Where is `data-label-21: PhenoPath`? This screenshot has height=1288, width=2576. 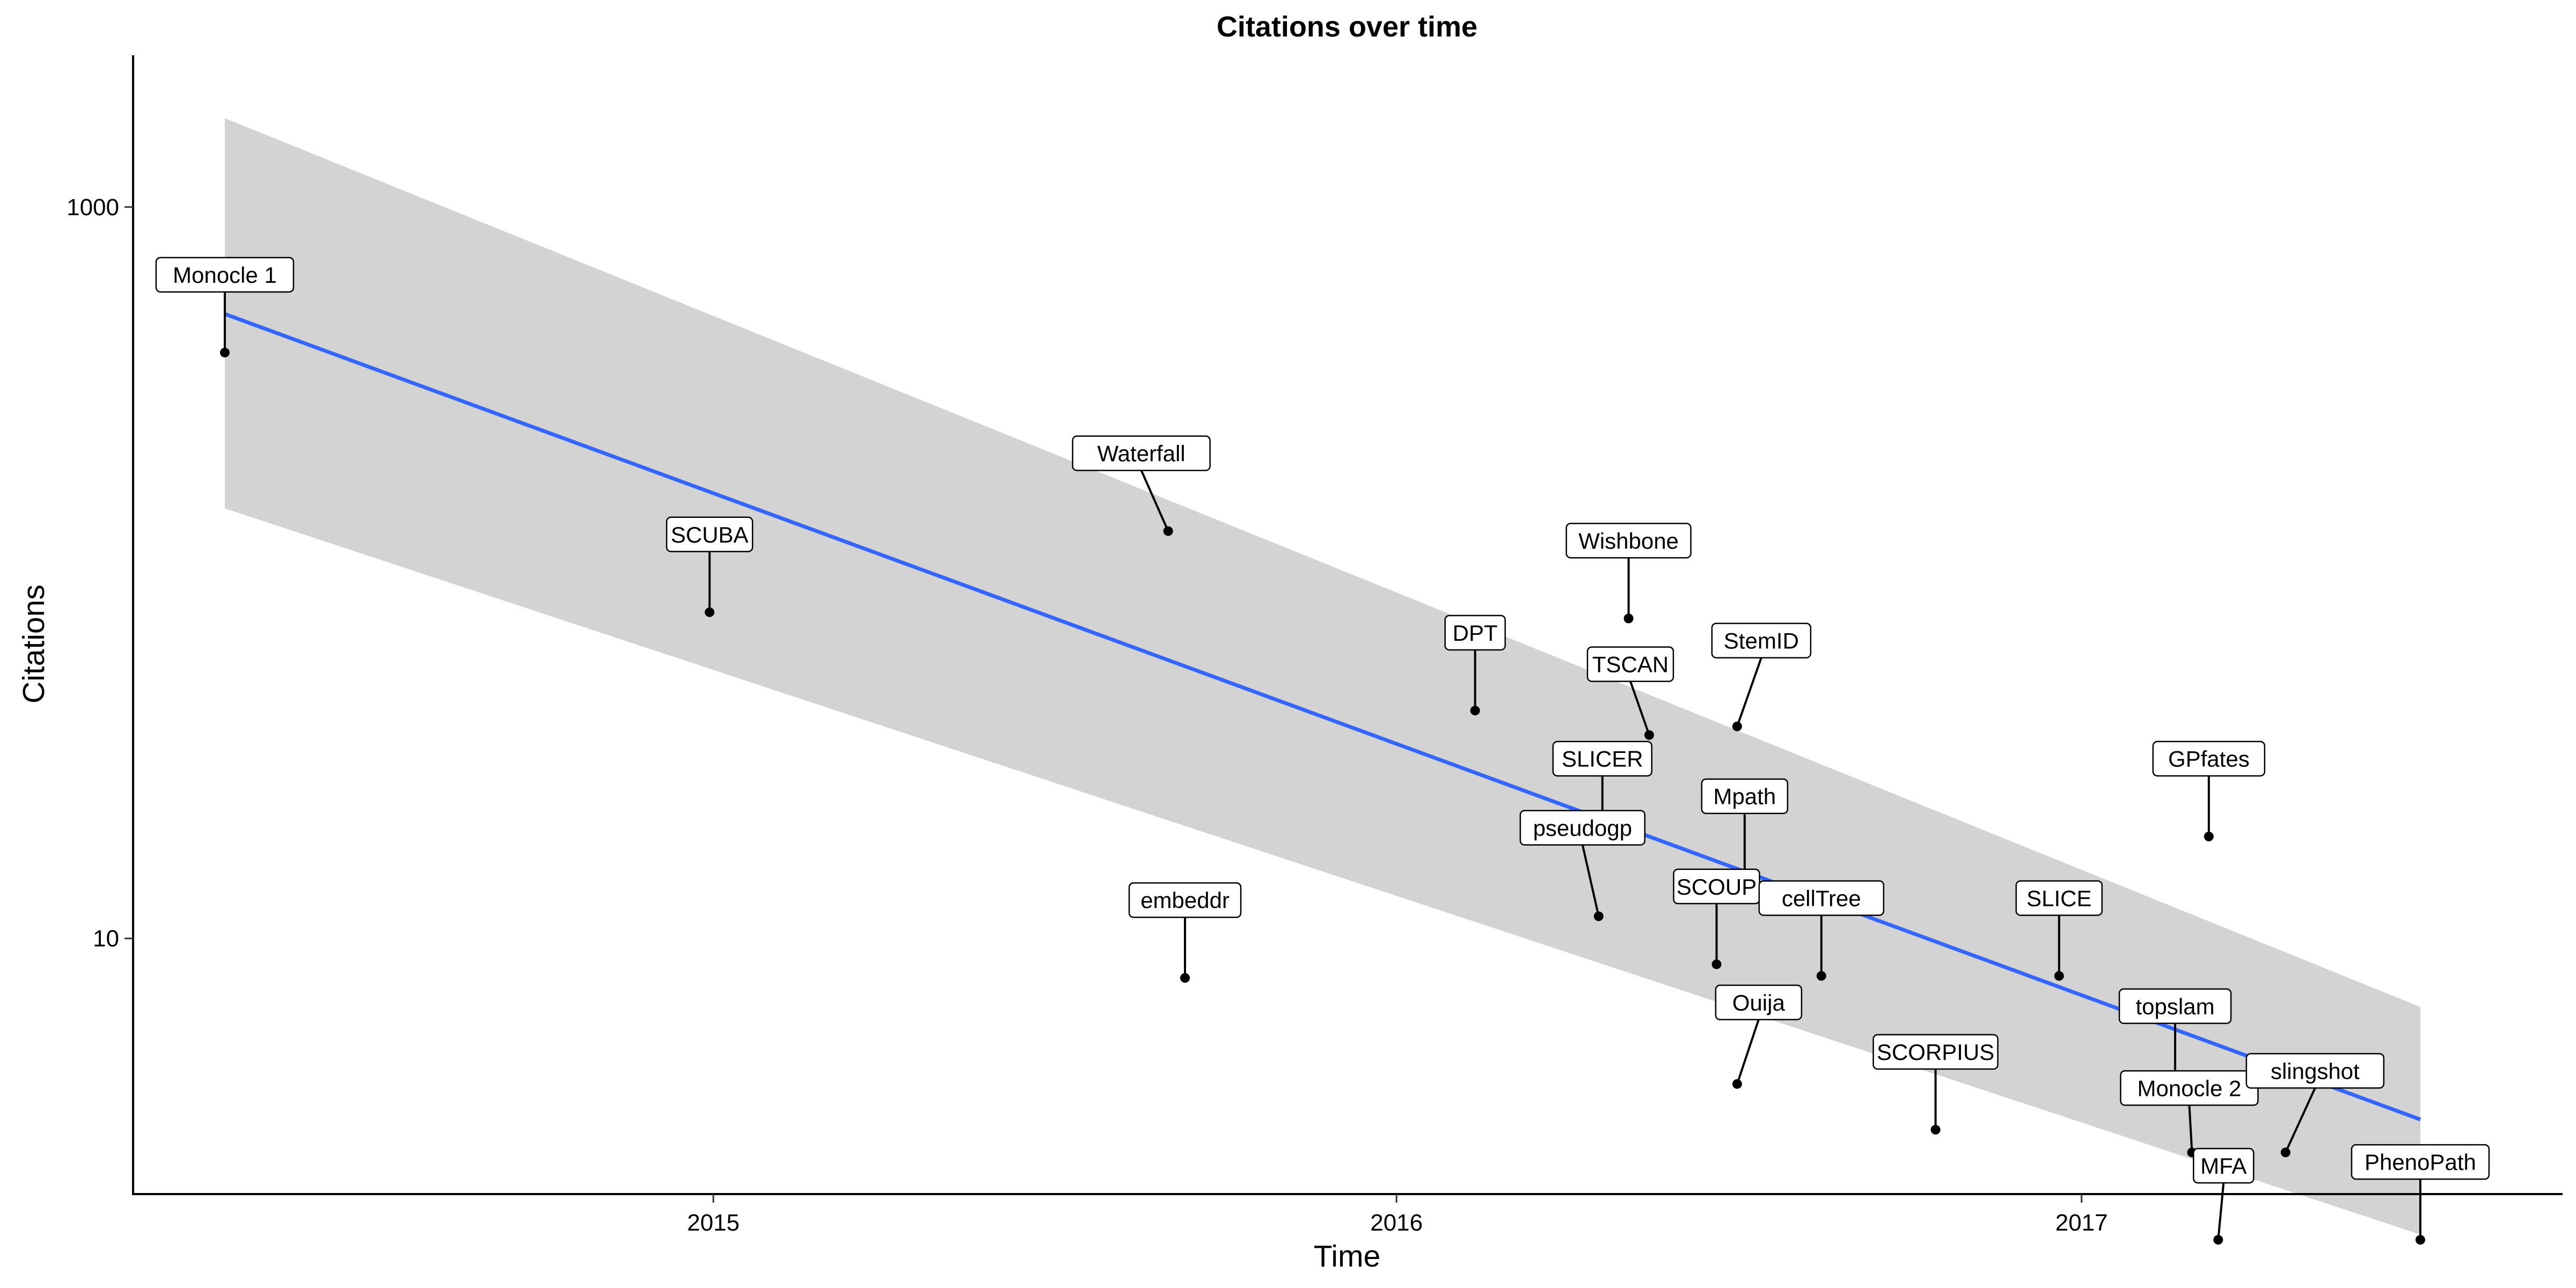 data-label-21: PhenoPath is located at coordinates (2420, 1162).